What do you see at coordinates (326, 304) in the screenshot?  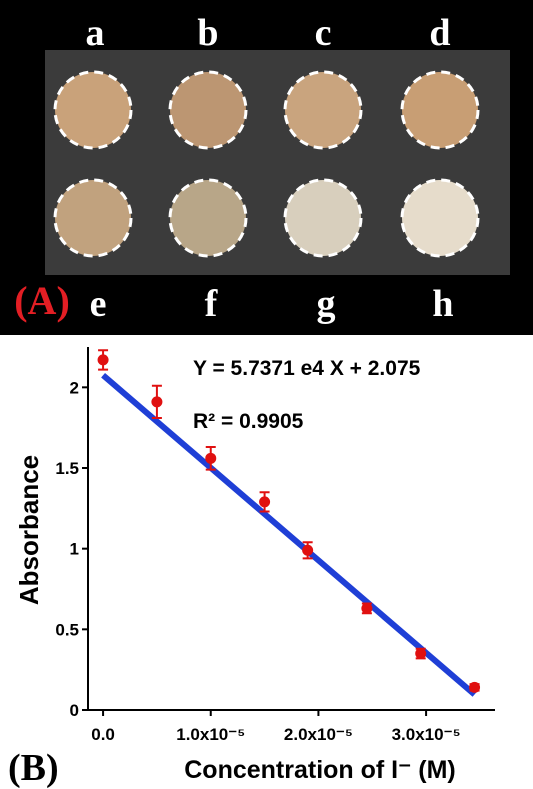 I see `sample-label: g` at bounding box center [326, 304].